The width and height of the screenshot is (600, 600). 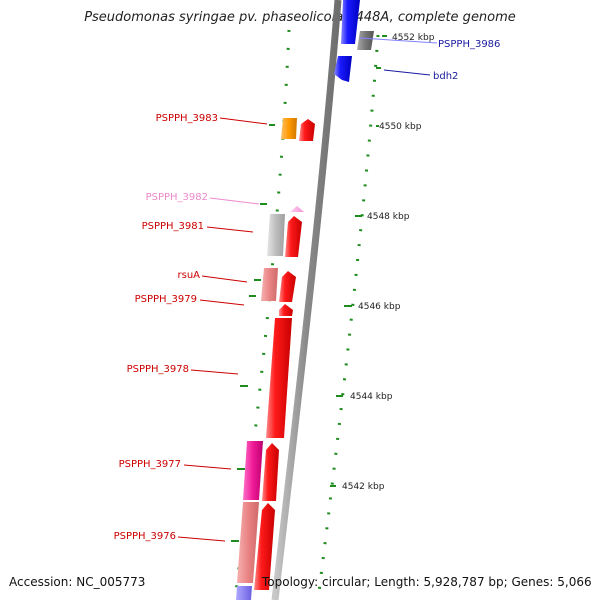 I want to click on gene-label-pspph-3982: PSPPH_3982, so click(x=177, y=197).